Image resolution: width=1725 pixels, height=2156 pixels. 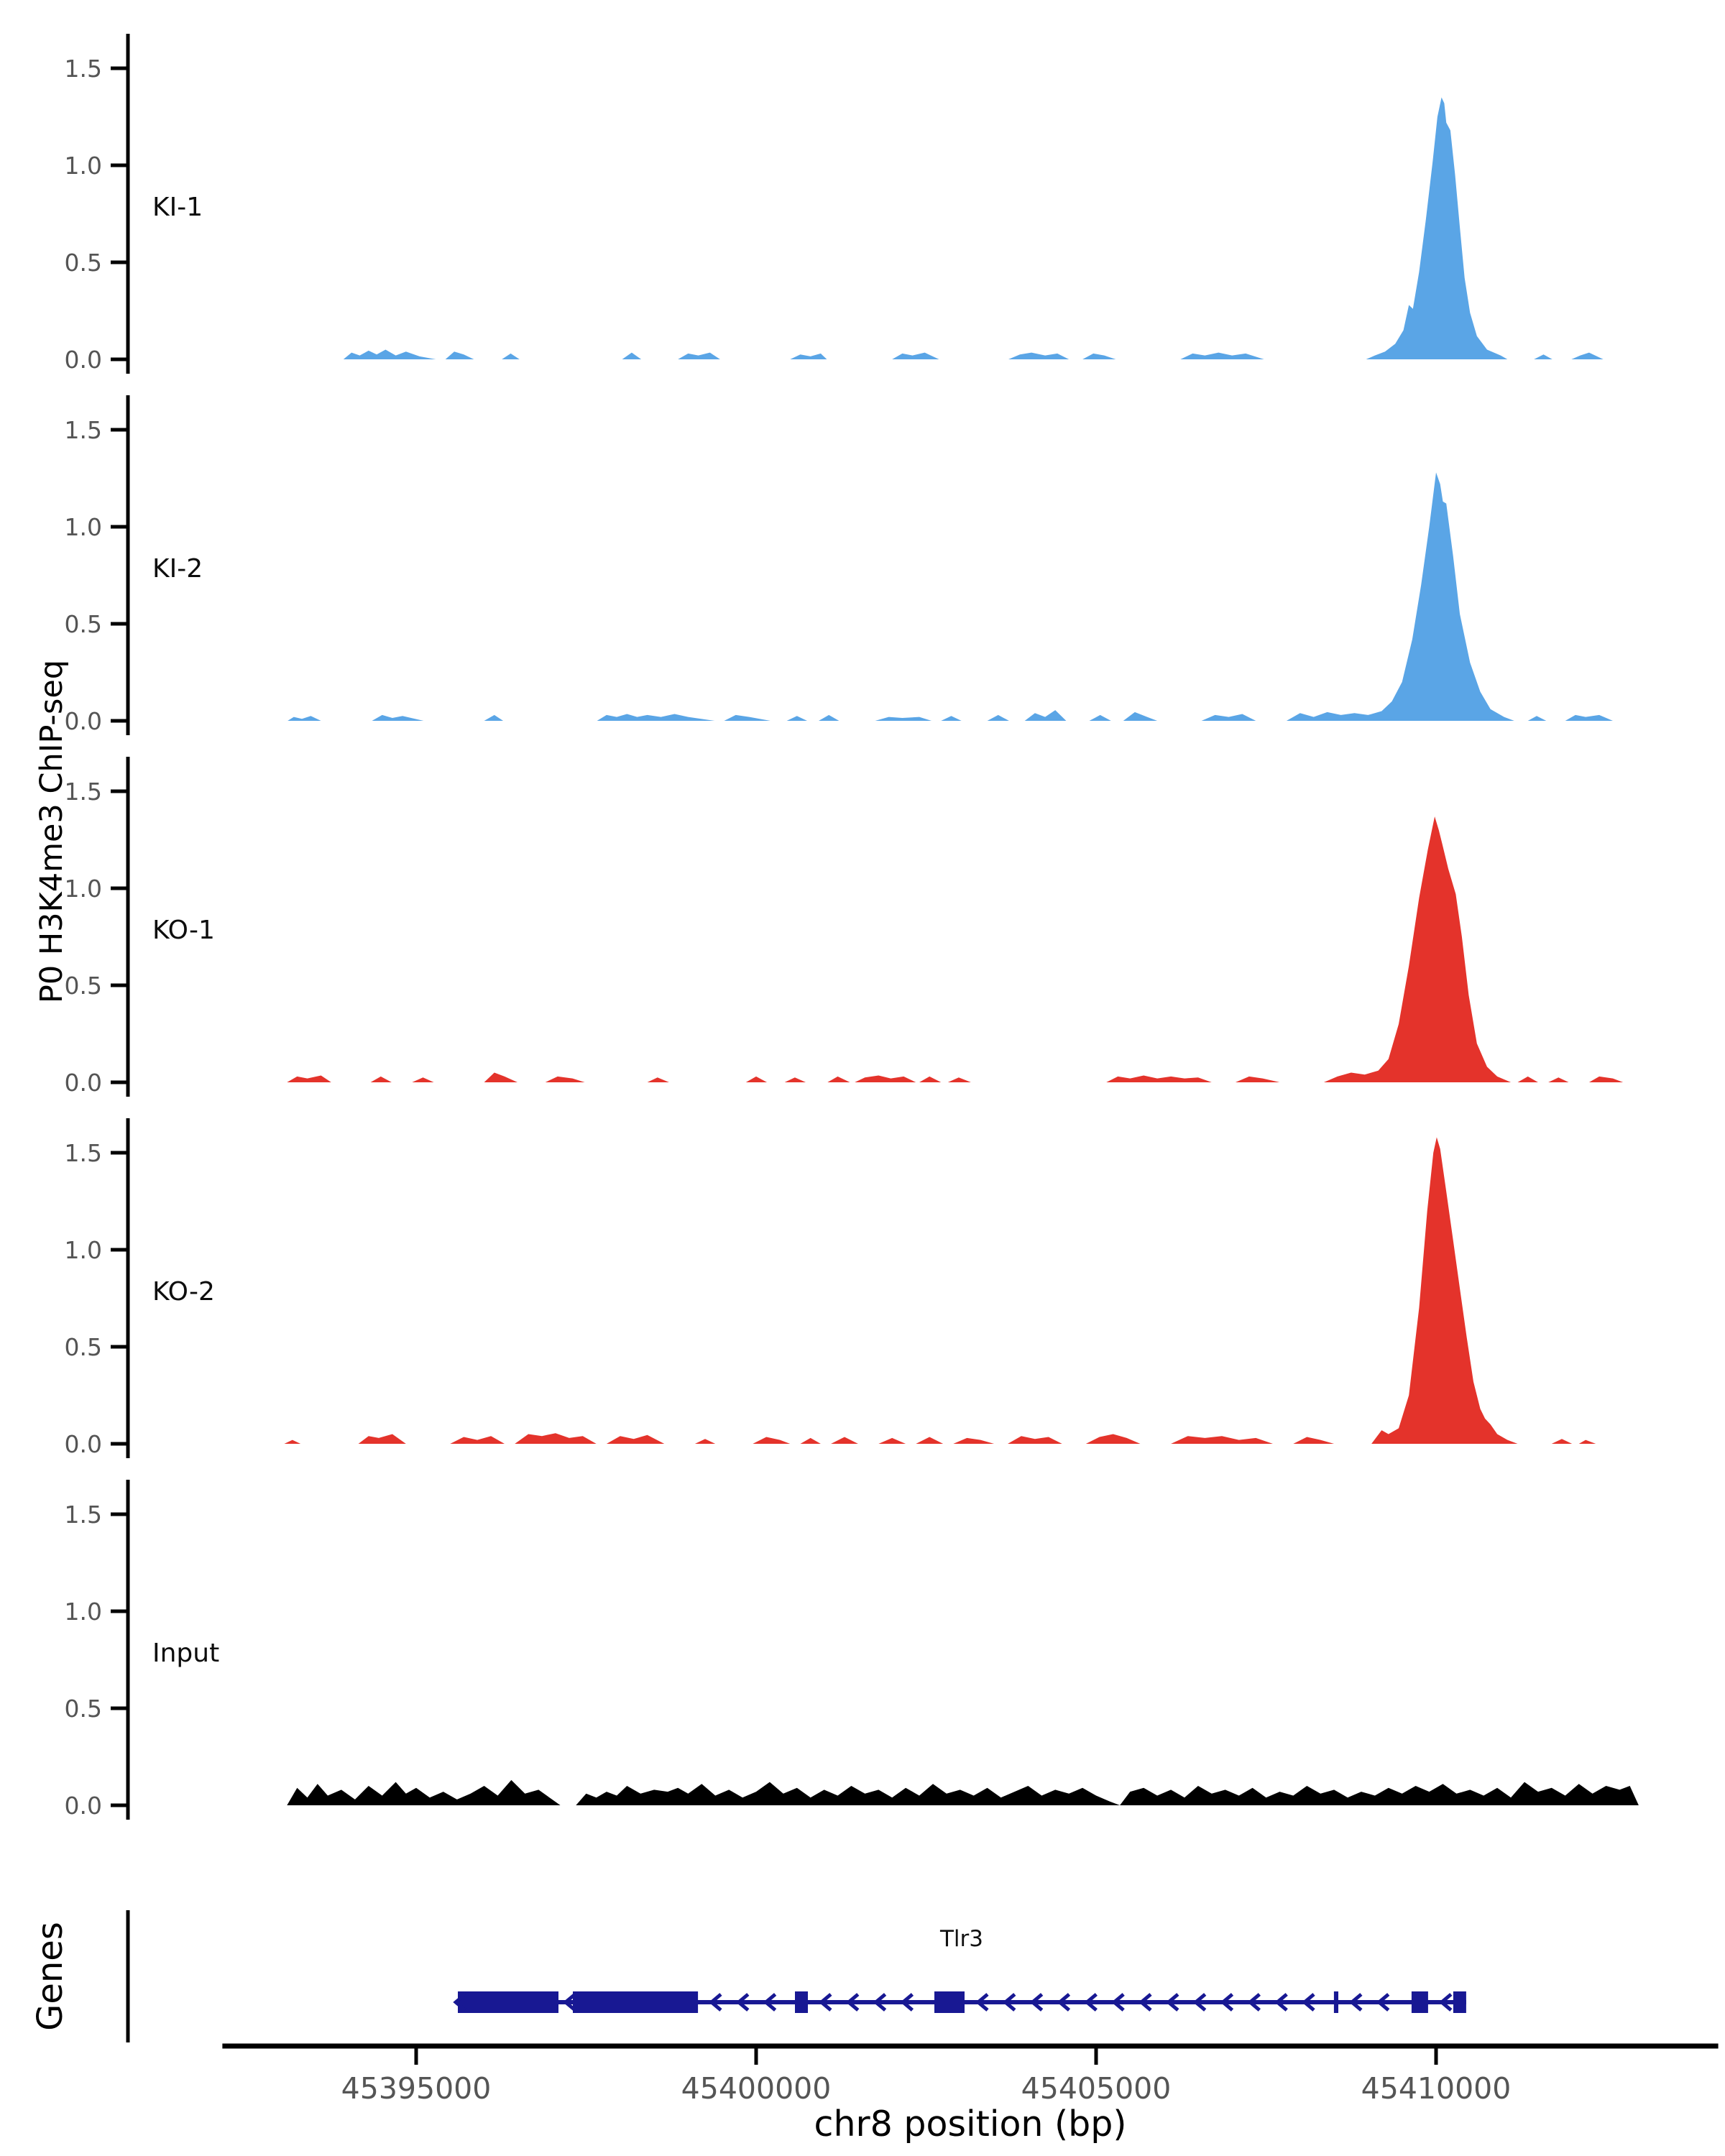 I want to click on y-axis-title: P0 H3K4me3 ChIP-seq, so click(x=52, y=831).